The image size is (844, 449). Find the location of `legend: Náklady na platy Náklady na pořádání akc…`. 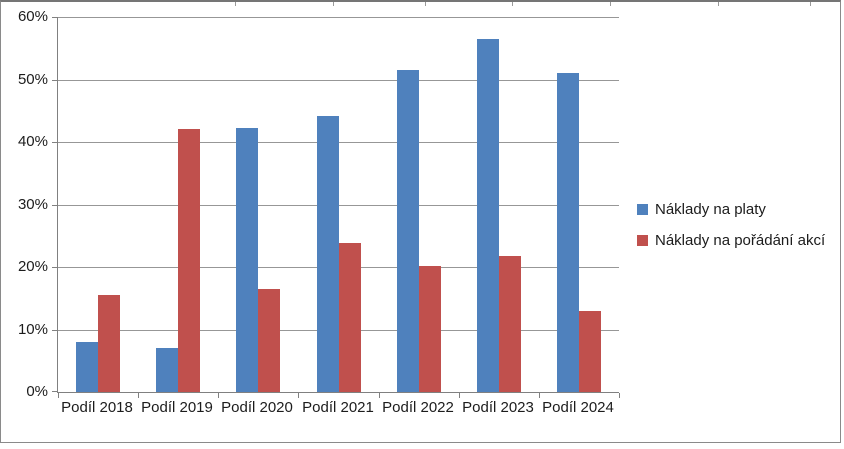

legend: Náklady na platy Náklady na pořádání akc… is located at coordinates (731, 232).